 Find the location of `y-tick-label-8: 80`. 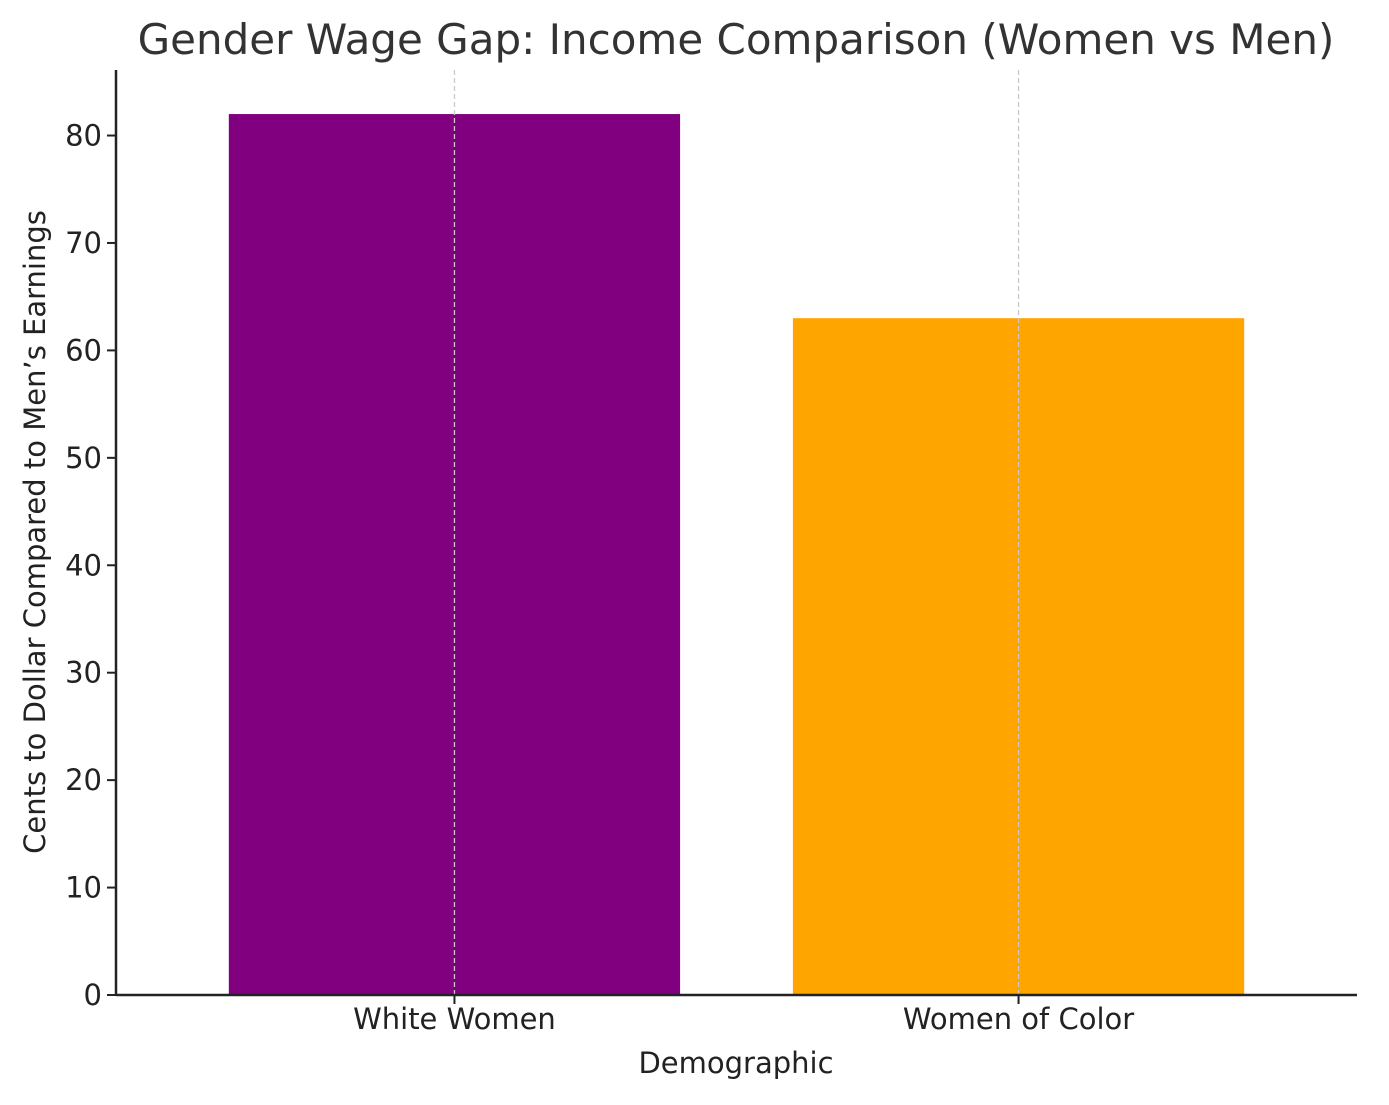

y-tick-label-8: 80 is located at coordinates (83, 136).